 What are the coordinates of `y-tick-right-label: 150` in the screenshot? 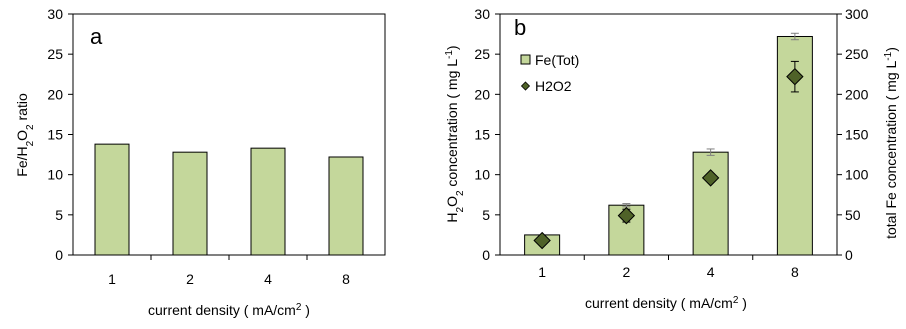 It's located at (857, 135).